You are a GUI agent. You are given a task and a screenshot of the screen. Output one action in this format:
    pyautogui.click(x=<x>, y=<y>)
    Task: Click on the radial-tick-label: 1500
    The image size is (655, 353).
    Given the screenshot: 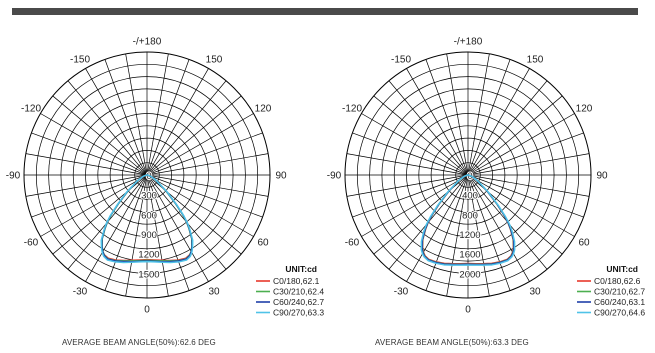 What is the action you would take?
    pyautogui.click(x=148, y=274)
    